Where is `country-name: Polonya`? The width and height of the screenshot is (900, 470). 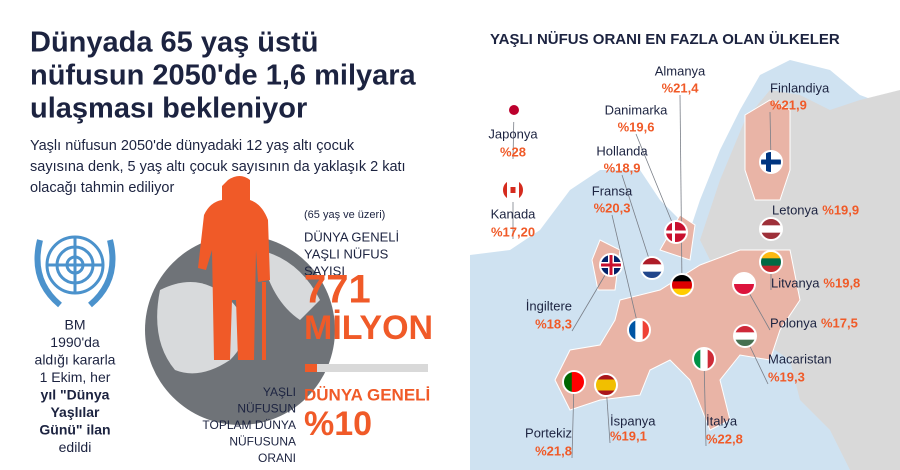
country-name: Polonya is located at coordinates (794, 322).